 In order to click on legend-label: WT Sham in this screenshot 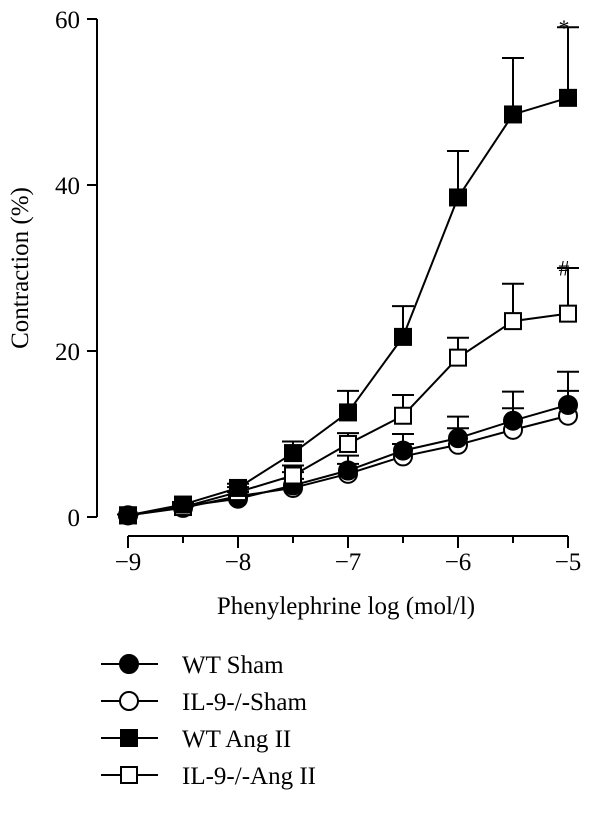, I will do `click(233, 665)`.